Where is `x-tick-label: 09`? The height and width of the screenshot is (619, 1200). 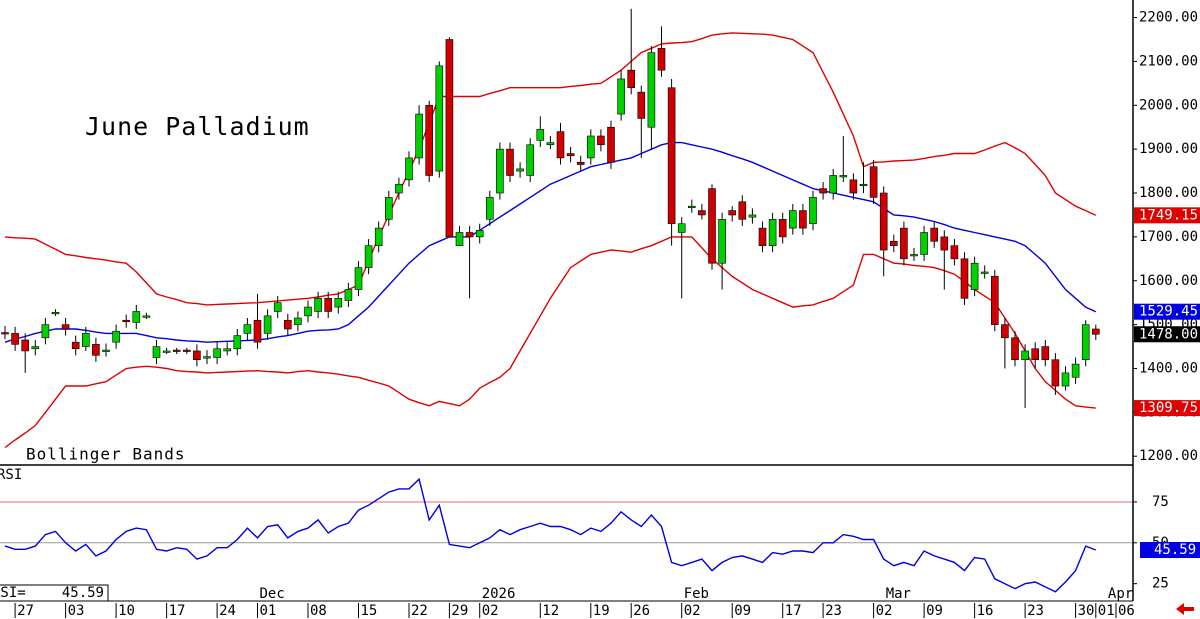
x-tick-label: 09 is located at coordinates (742, 611).